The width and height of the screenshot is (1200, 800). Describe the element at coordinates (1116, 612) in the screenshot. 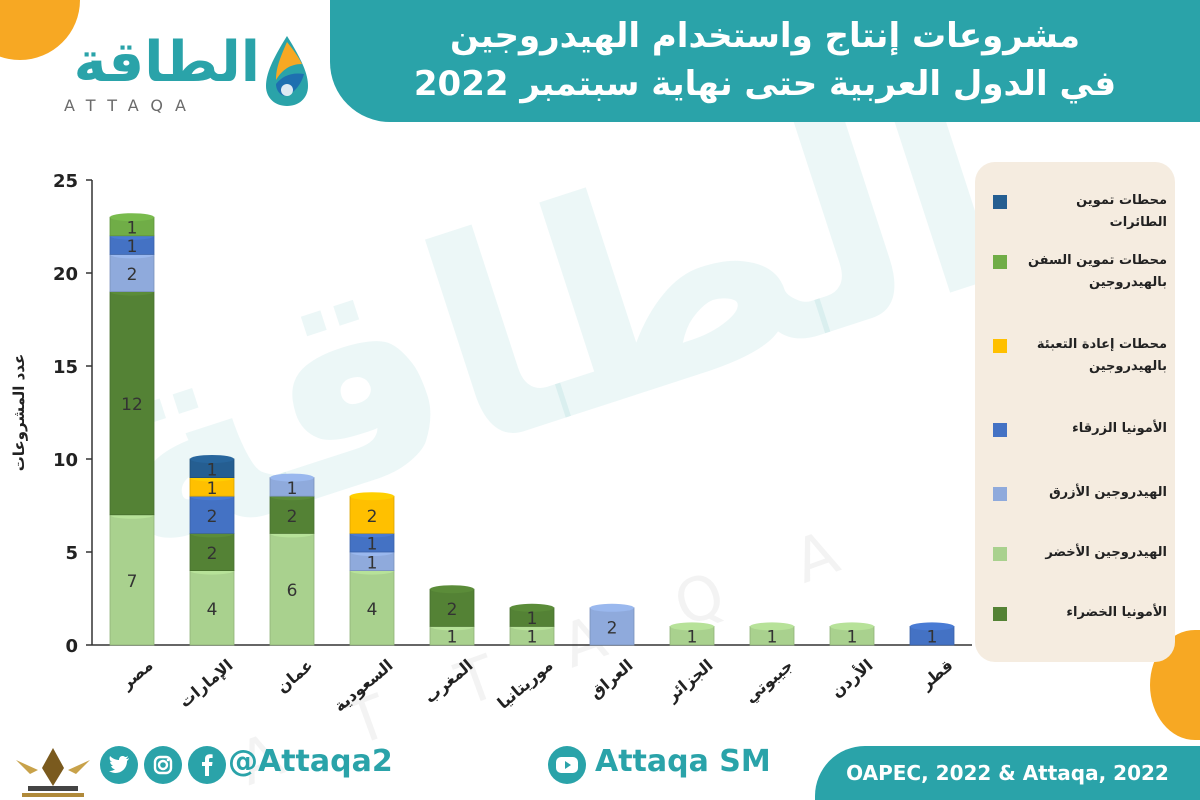

I see `legend-label: الأمونيا الخضراء` at that location.